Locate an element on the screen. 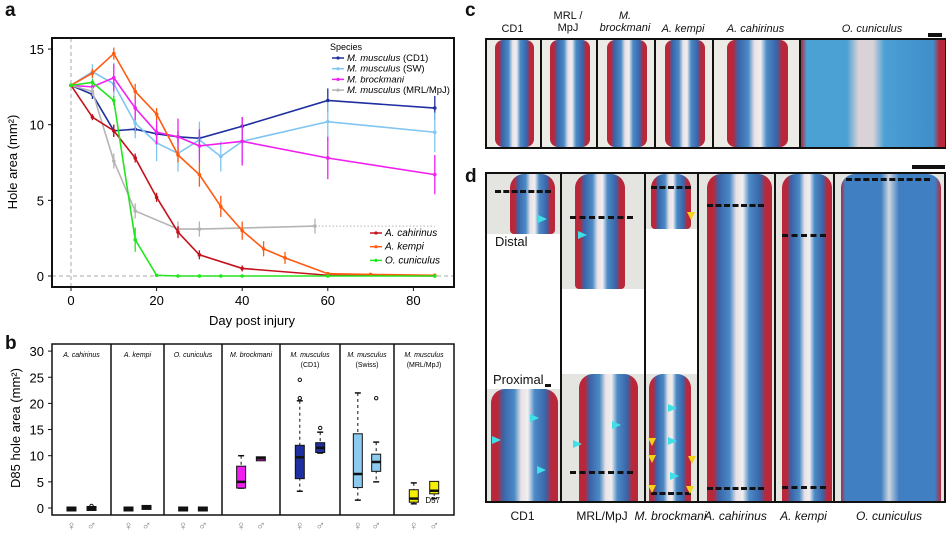  facet-title: M. brockmani is located at coordinates (251, 355).